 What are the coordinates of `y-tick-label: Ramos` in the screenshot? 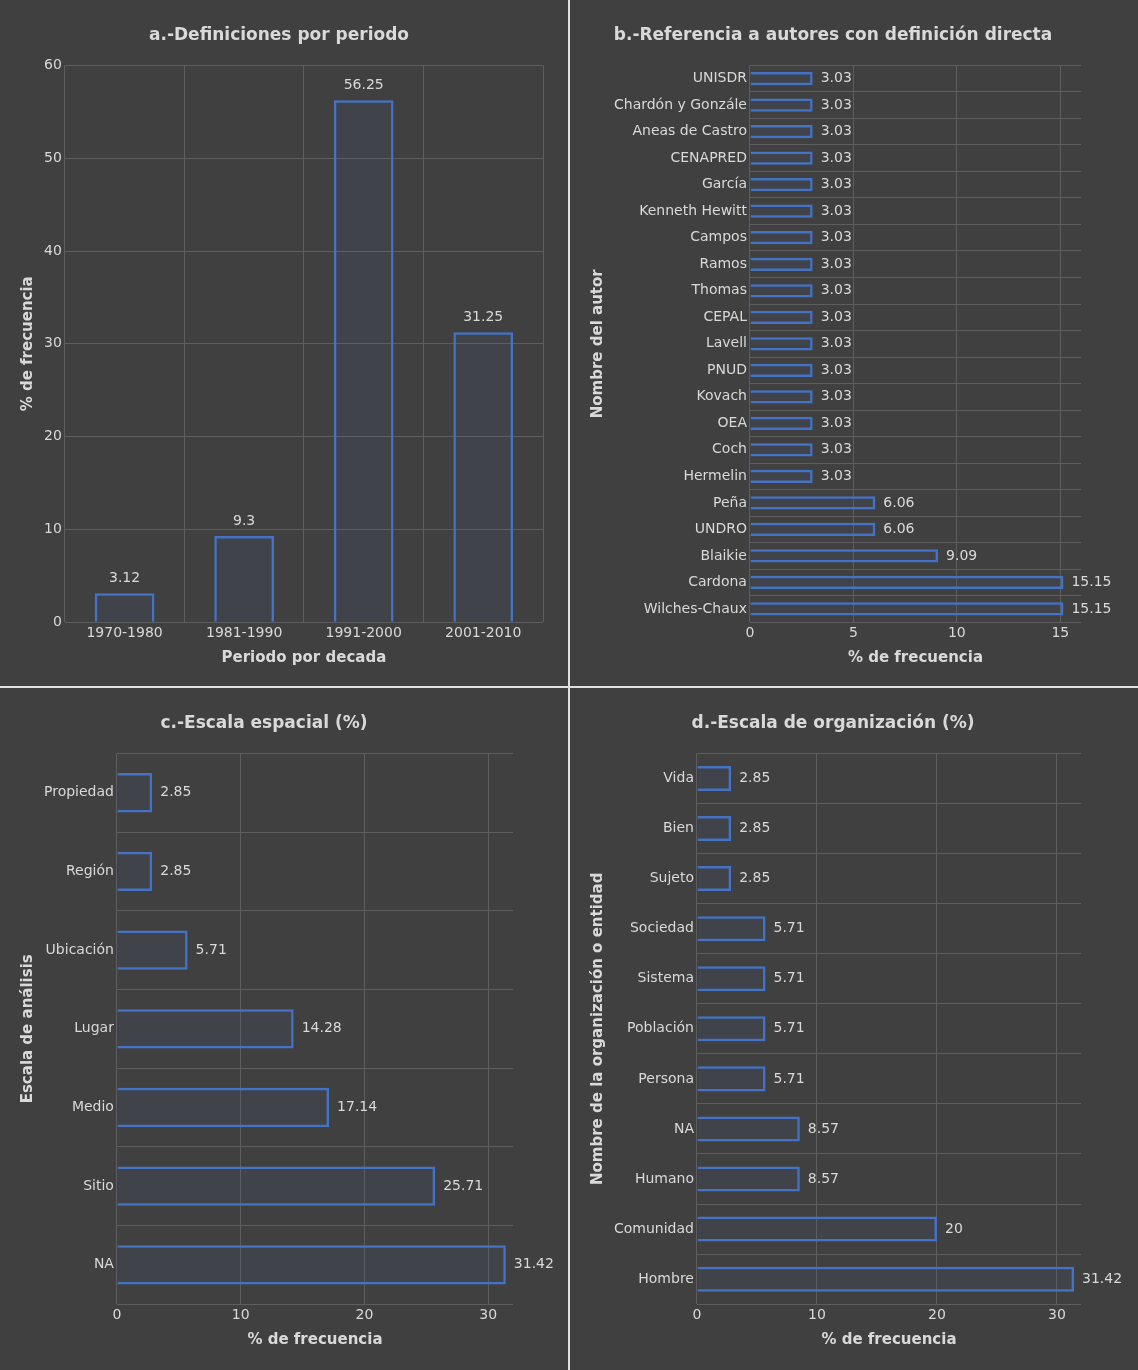 It's located at (723, 262).